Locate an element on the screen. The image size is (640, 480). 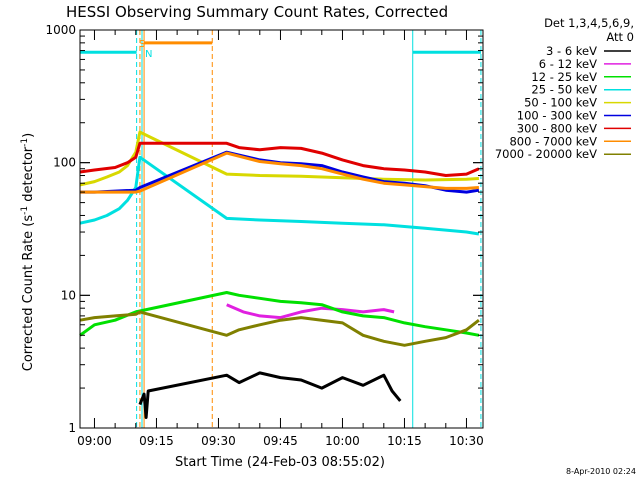
legend-label: 12 - 25 keV is located at coordinates (564, 77).